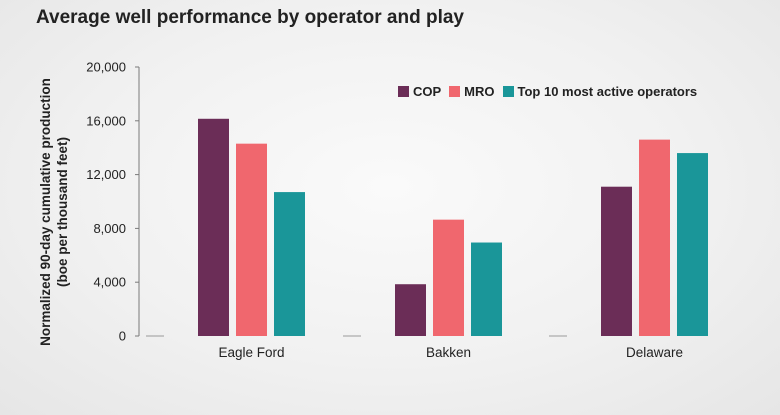  Describe the element at coordinates (106, 174) in the screenshot. I see `y-tick-label: 12,000` at that location.